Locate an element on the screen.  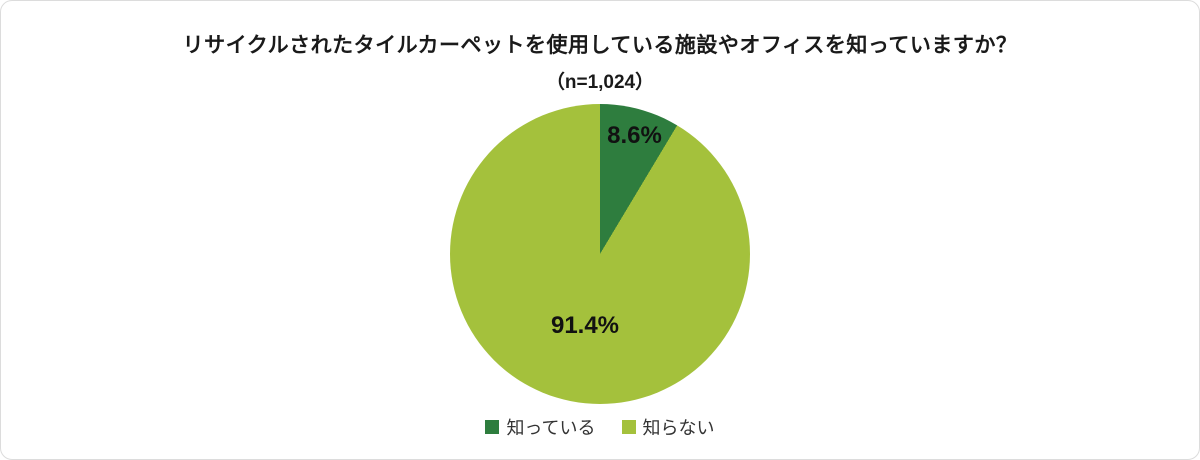
chart-title: リサイクルされたタイルカーペットを使用している施設やオフィスを知っていますか？ is located at coordinates (600, 45).